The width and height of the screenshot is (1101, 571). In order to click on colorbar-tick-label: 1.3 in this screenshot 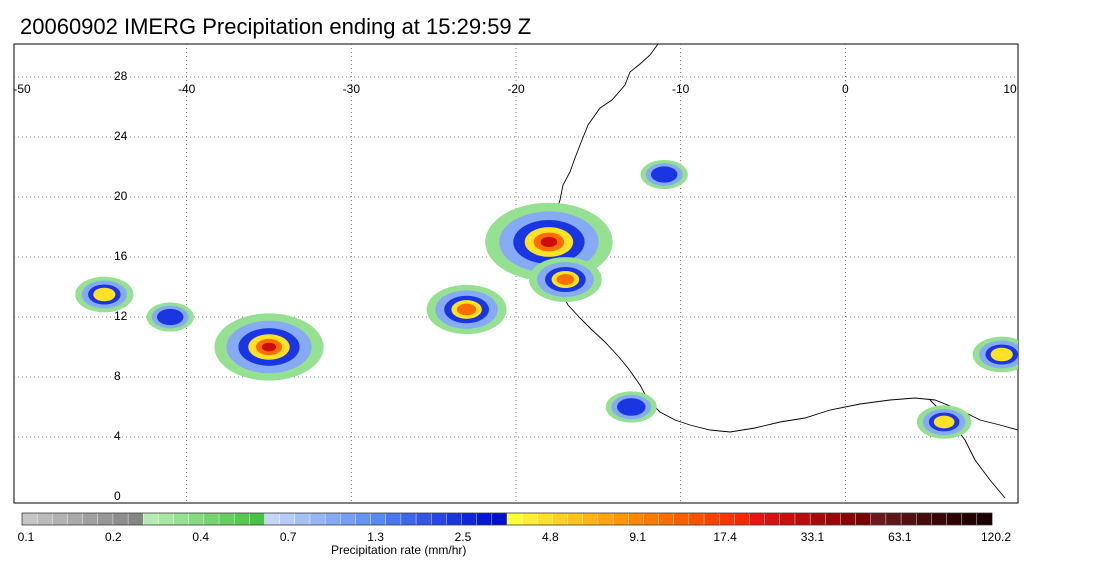, I will do `click(375, 537)`.